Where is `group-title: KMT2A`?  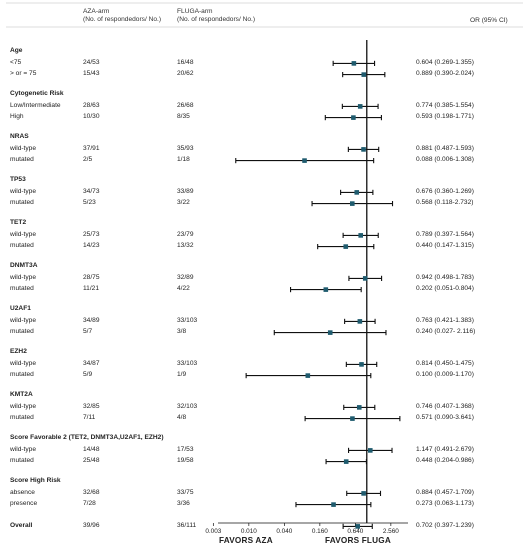
group-title: KMT2A is located at coordinates (21, 394).